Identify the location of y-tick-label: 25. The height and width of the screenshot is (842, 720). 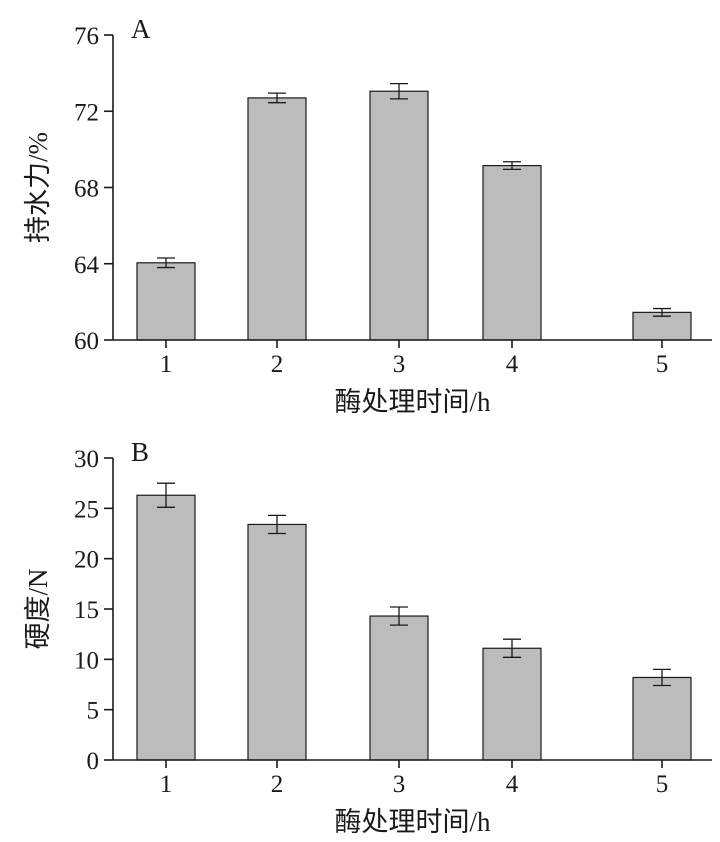
(86, 509).